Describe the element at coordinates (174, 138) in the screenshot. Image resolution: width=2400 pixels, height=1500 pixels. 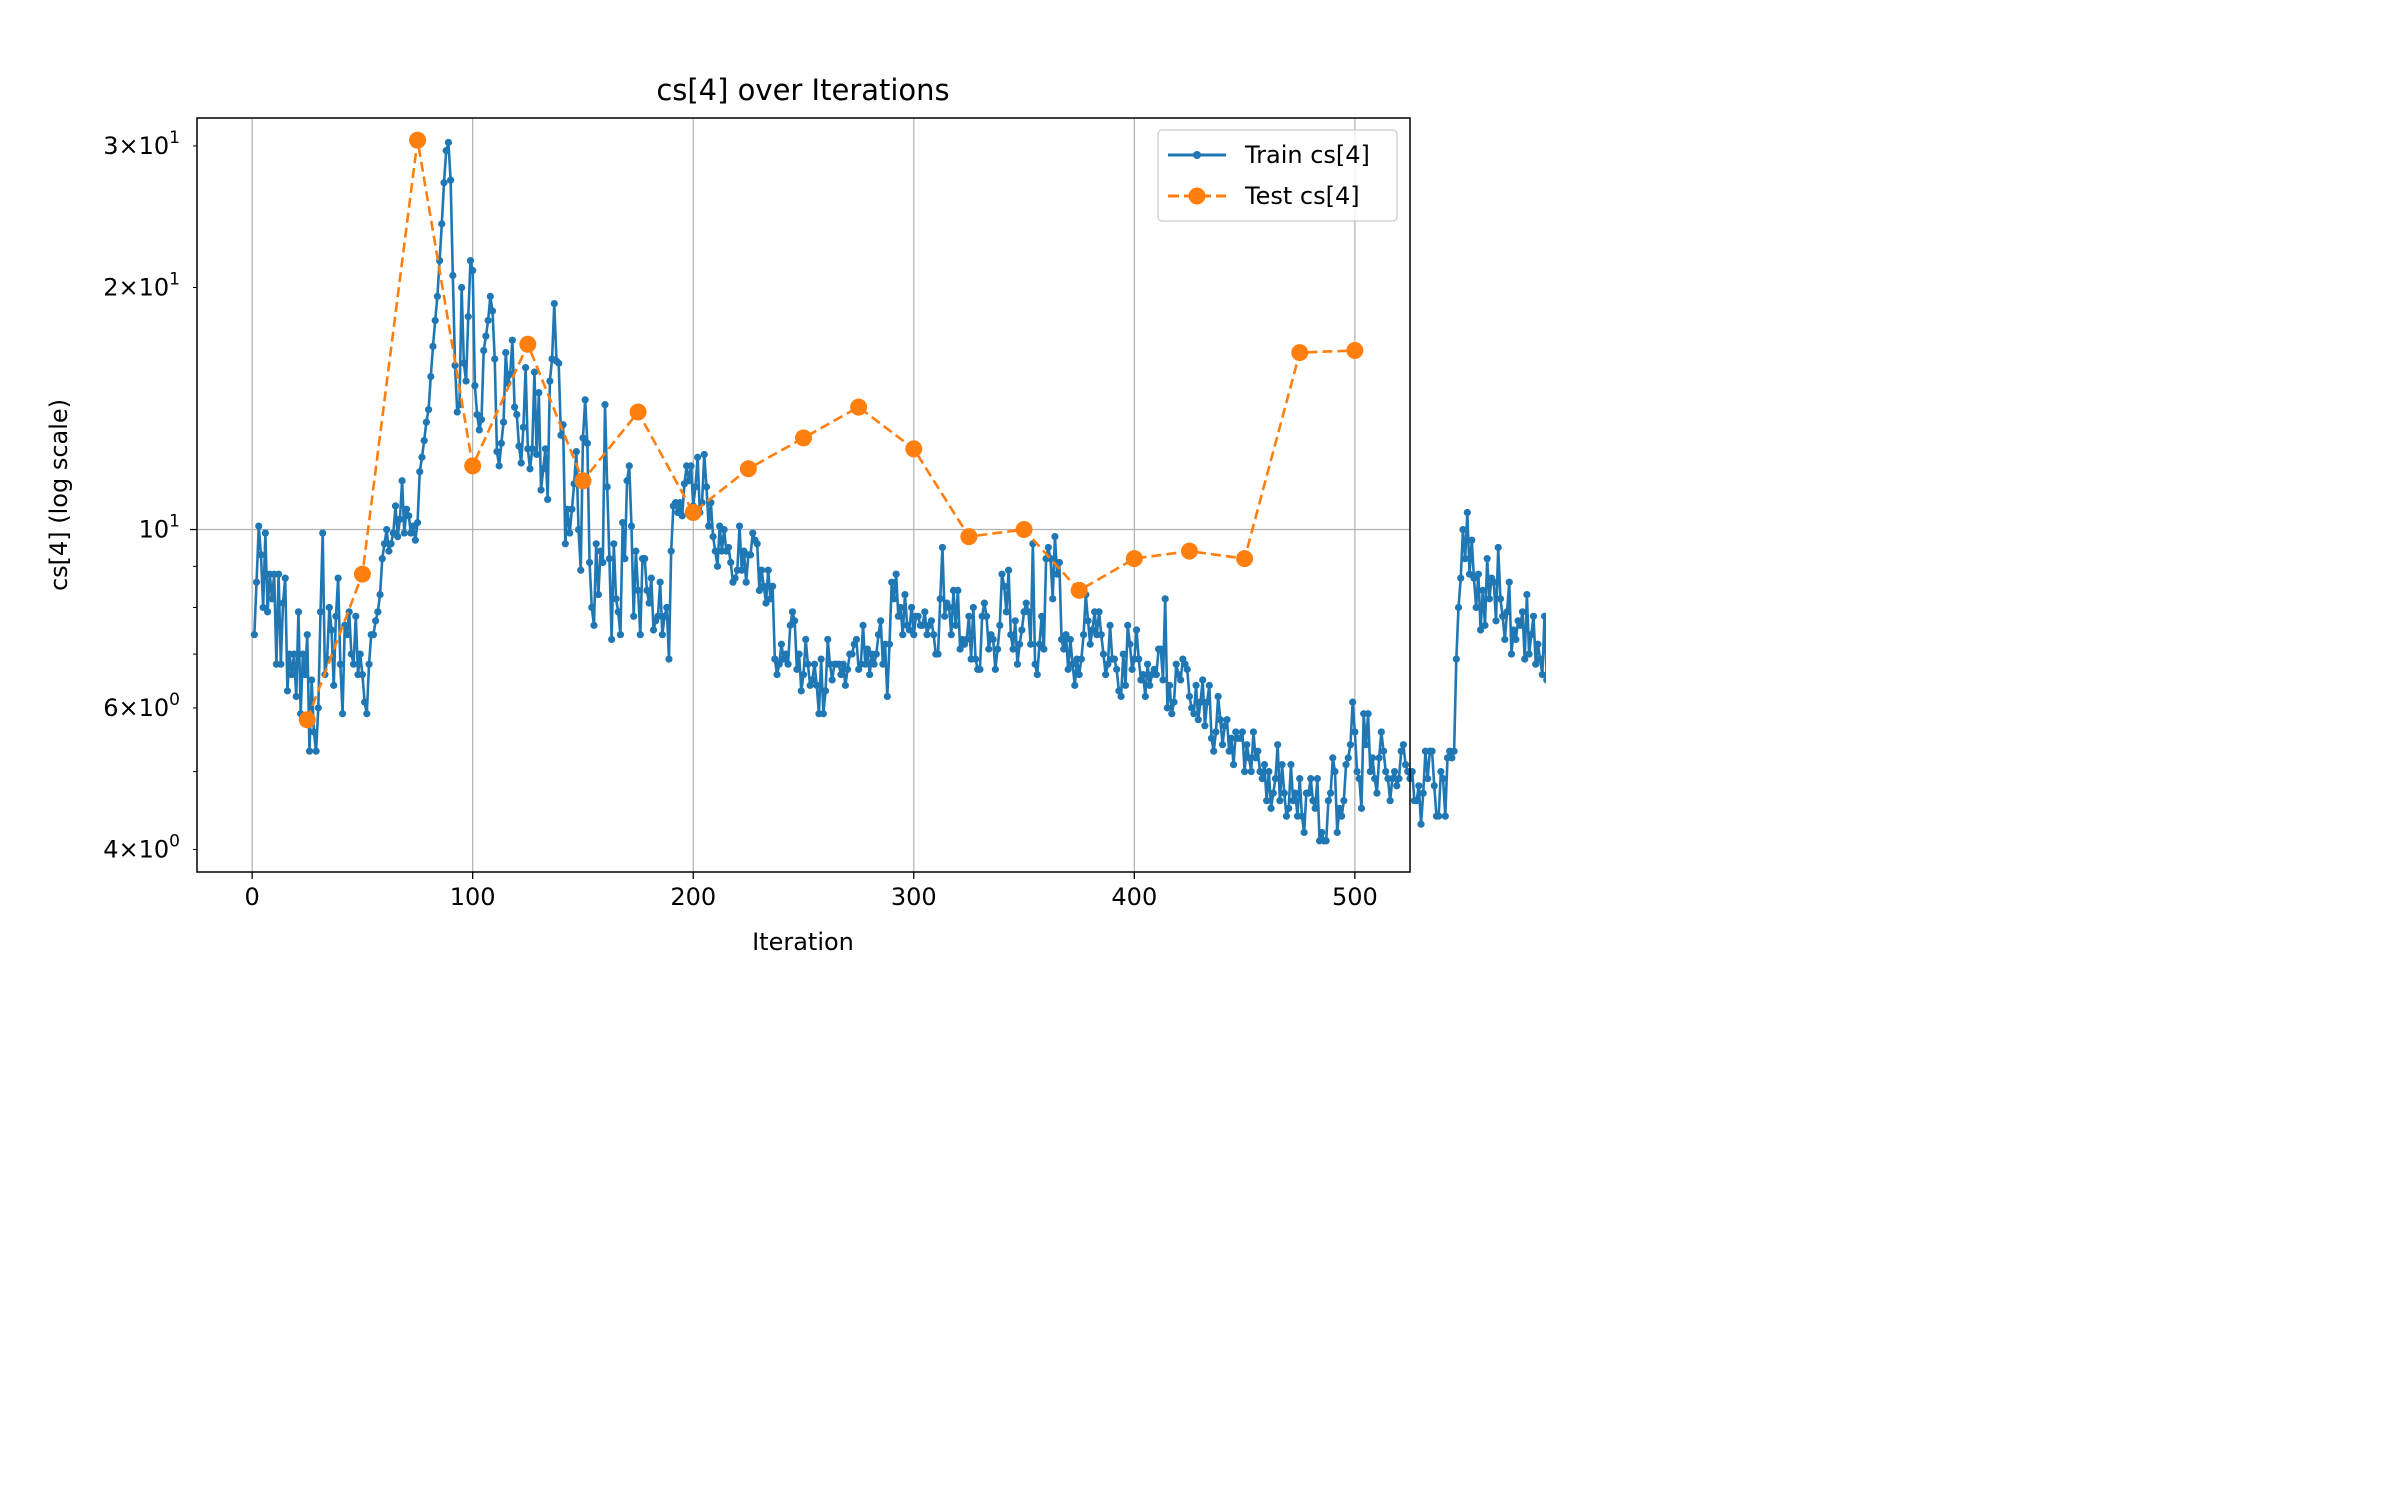
I see `y-tick-exponent: 1` at that location.